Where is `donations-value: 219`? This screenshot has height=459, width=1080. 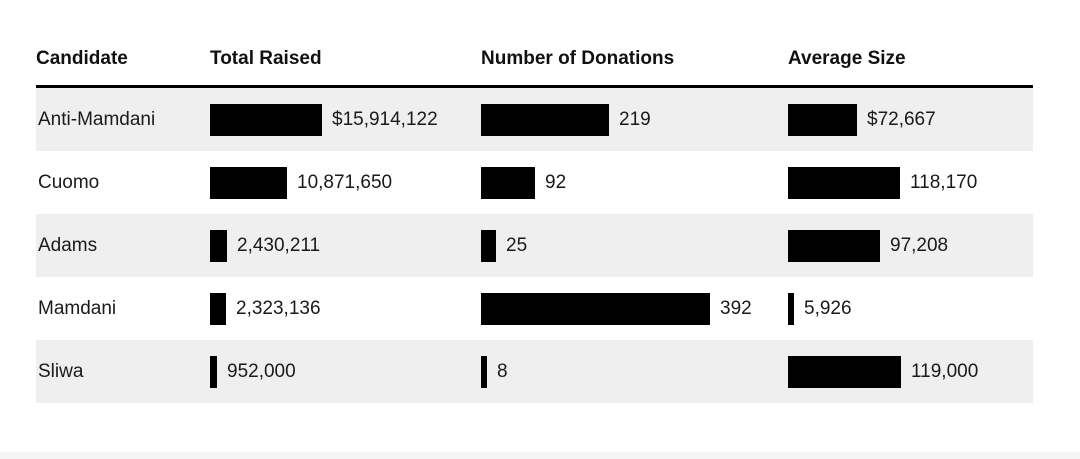
donations-value: 219 is located at coordinates (635, 119).